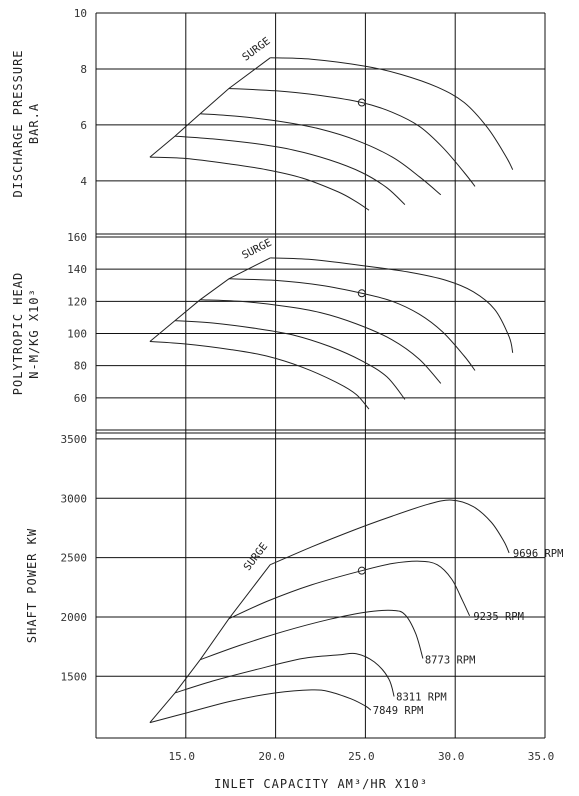 This screenshot has width=579, height=796. What do you see at coordinates (77, 334) in the screenshot?
I see `y-tick-label: 100` at bounding box center [77, 334].